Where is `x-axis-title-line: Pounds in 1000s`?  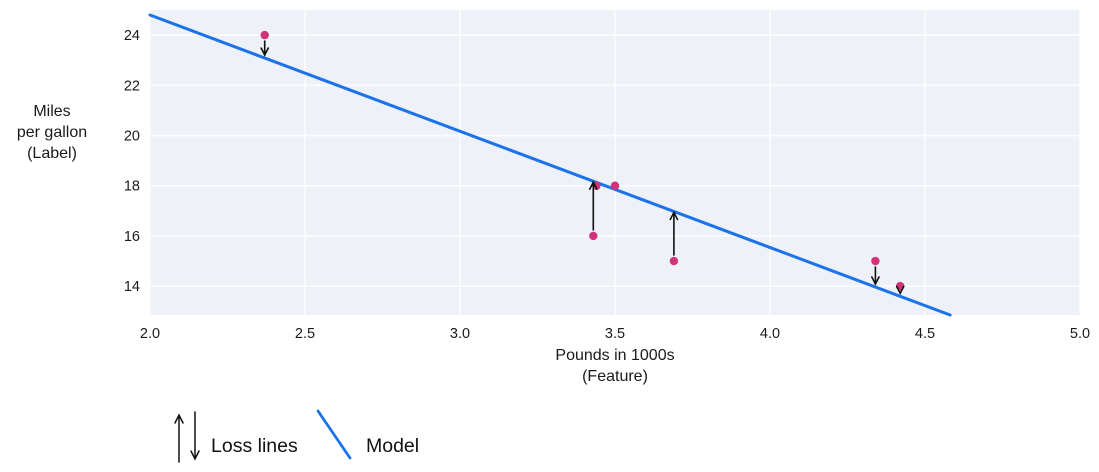
x-axis-title-line: Pounds in 1000s is located at coordinates (615, 355).